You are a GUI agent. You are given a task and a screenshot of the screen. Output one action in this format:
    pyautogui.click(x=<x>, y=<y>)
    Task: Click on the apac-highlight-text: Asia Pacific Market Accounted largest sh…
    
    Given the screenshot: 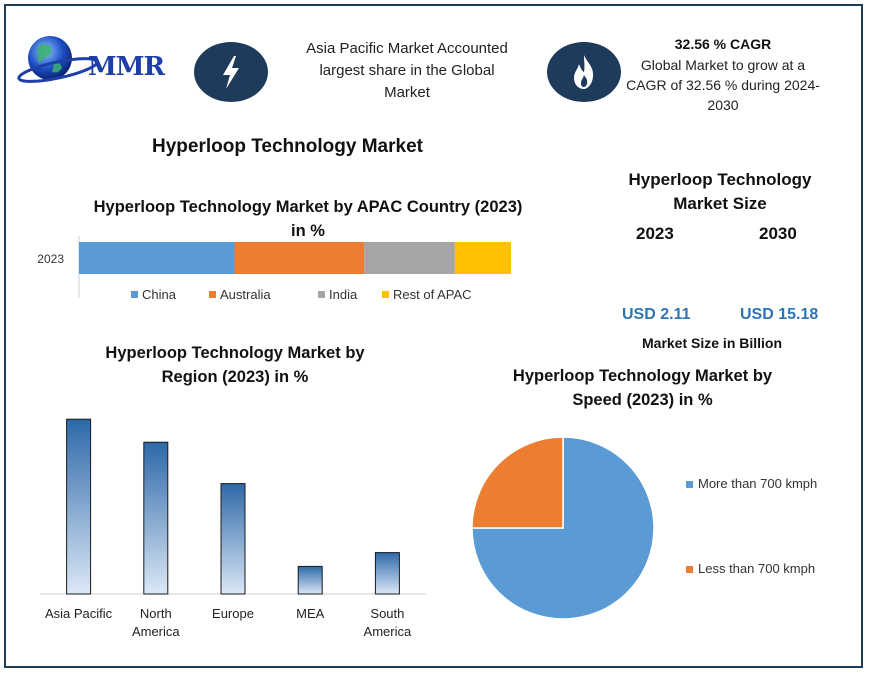 What is the action you would take?
    pyautogui.click(x=407, y=71)
    